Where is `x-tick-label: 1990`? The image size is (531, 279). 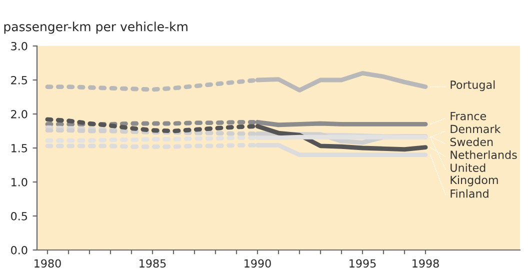
x-tick-label: 1990 is located at coordinates (257, 263).